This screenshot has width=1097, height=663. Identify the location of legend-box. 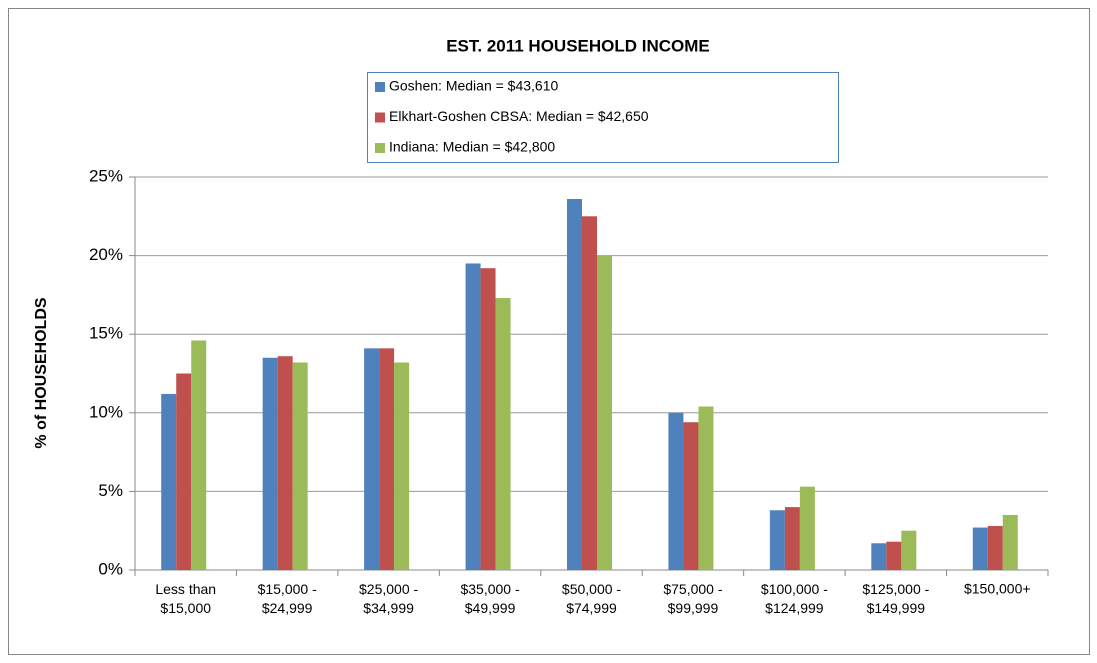
(603, 117).